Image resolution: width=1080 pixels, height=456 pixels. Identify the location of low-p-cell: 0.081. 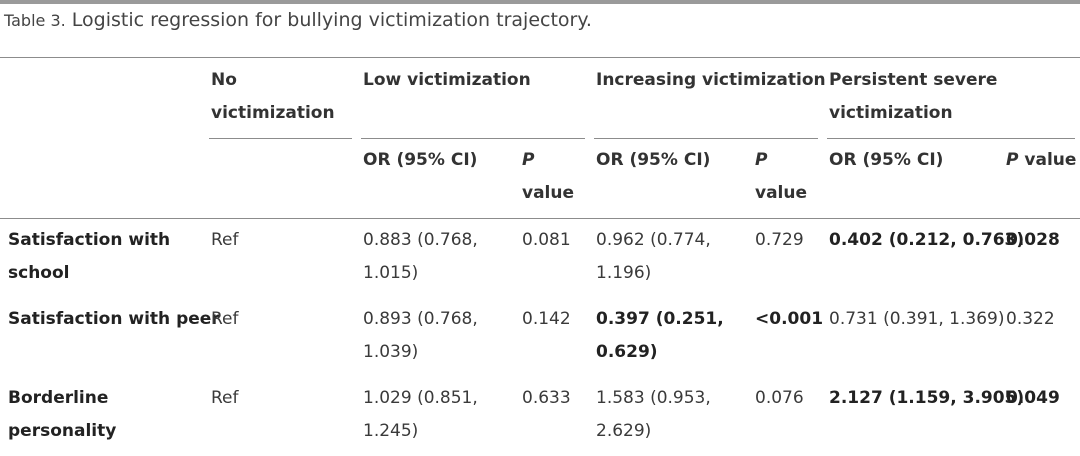
(546, 240).